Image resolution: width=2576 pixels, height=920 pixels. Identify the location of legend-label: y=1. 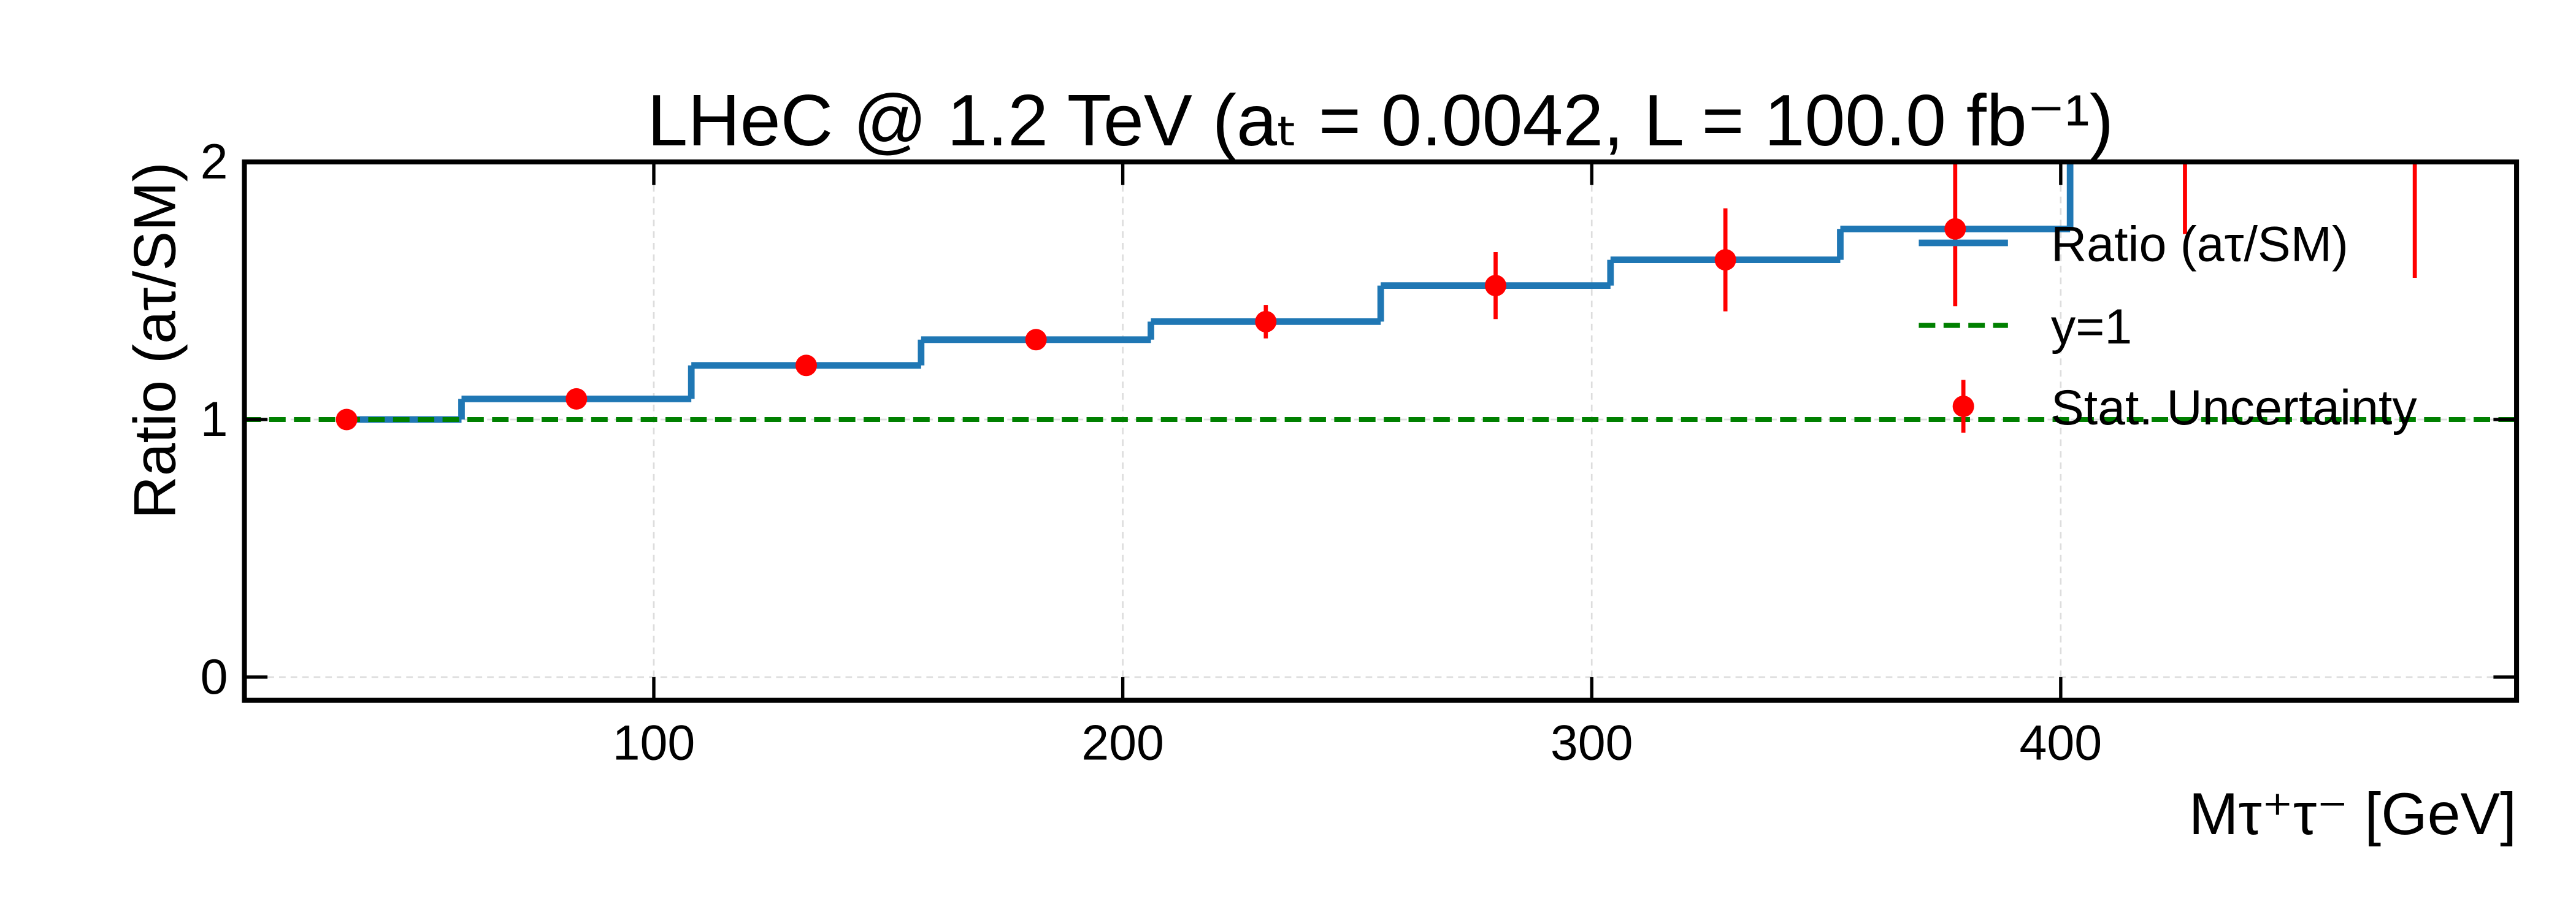
(2091, 327).